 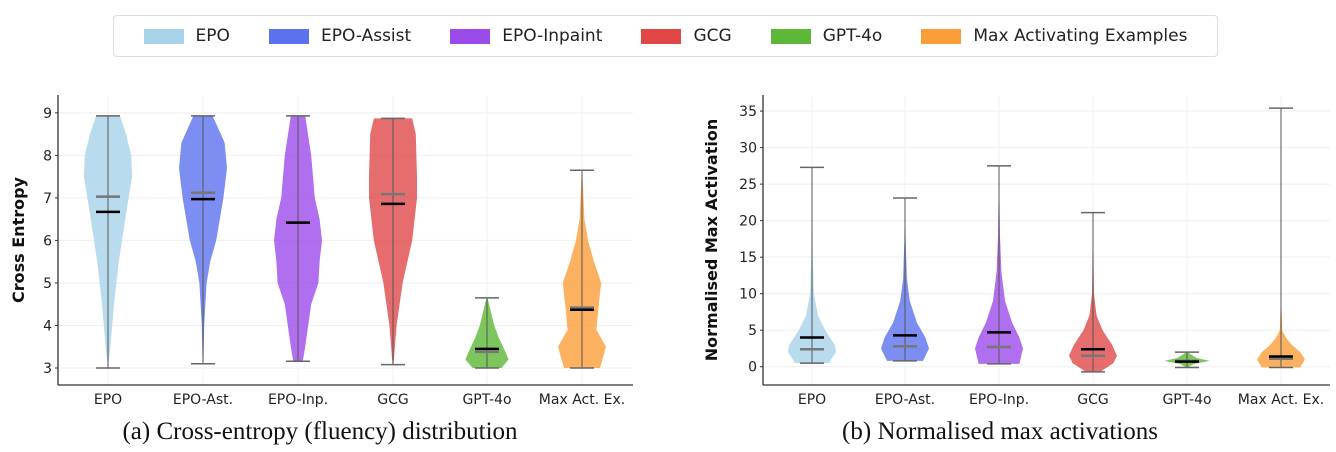 What do you see at coordinates (748, 185) in the screenshot?
I see `y-tick-label: 25` at bounding box center [748, 185].